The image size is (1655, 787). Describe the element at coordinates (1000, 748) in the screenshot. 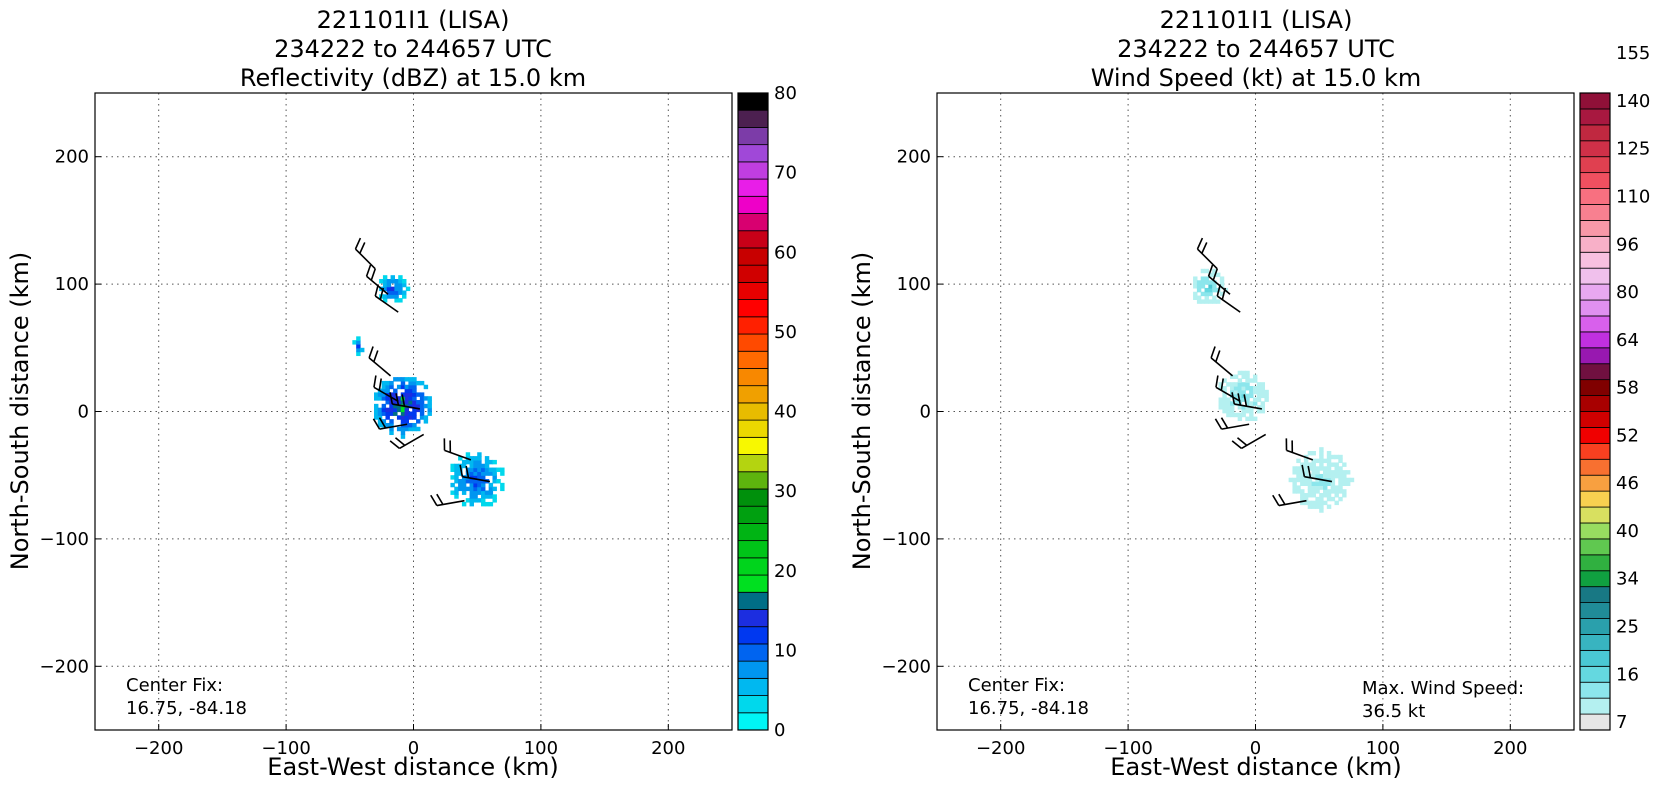

I see `wind-x-tick-label: −200` at that location.